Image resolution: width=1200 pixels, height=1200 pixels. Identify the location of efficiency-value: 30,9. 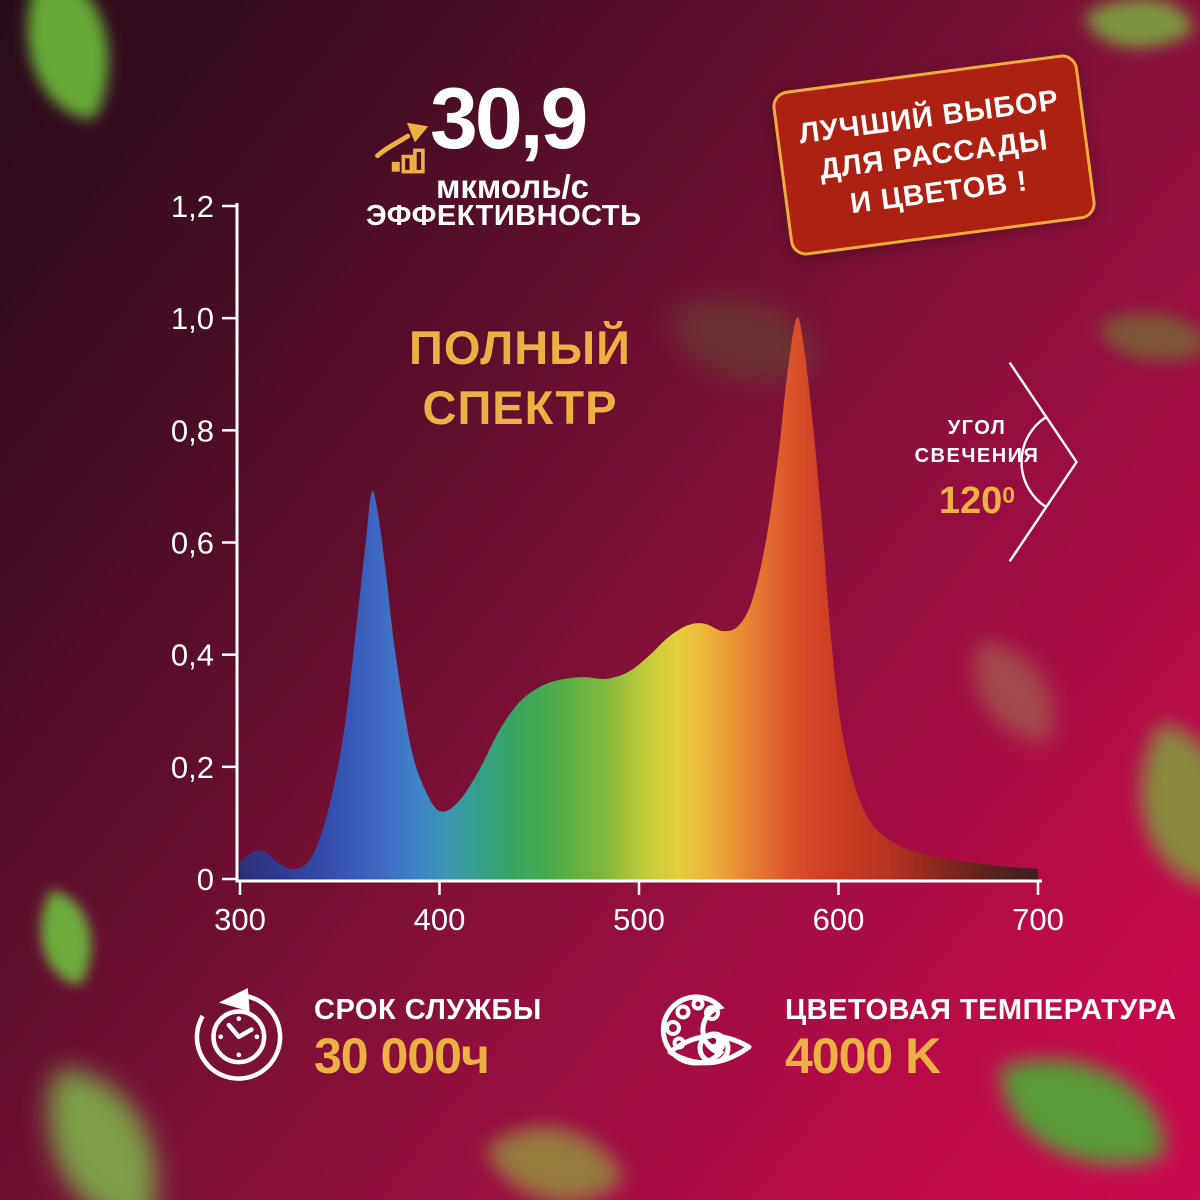
(509, 119).